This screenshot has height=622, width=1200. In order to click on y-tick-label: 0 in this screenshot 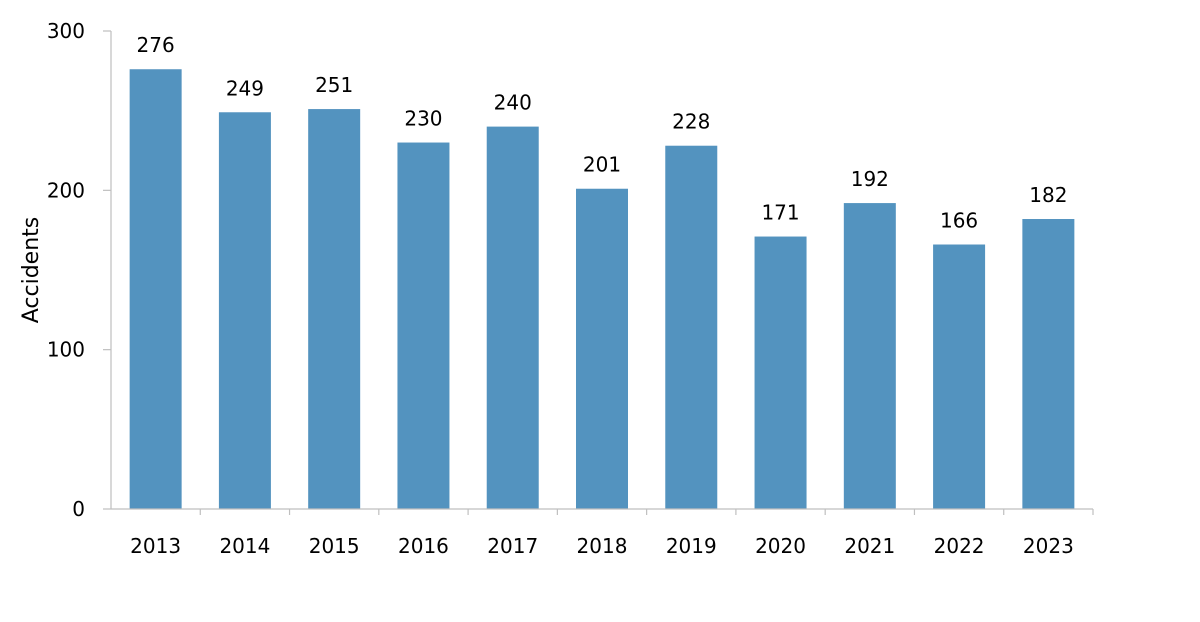, I will do `click(78, 509)`.